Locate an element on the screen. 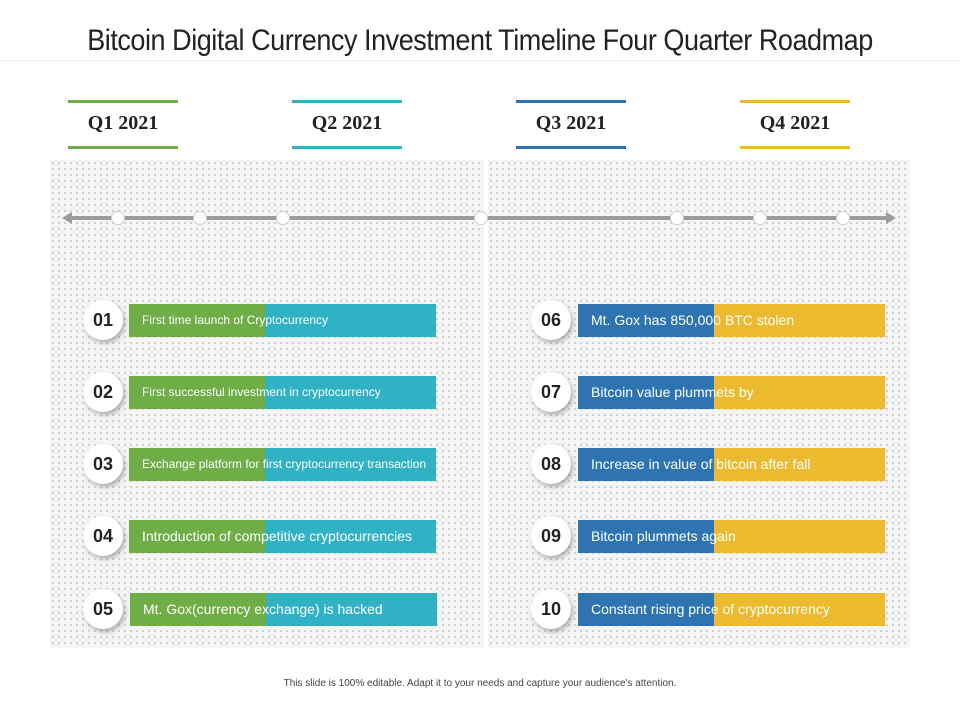  milestone-number-badge: 04 is located at coordinates (103, 536).